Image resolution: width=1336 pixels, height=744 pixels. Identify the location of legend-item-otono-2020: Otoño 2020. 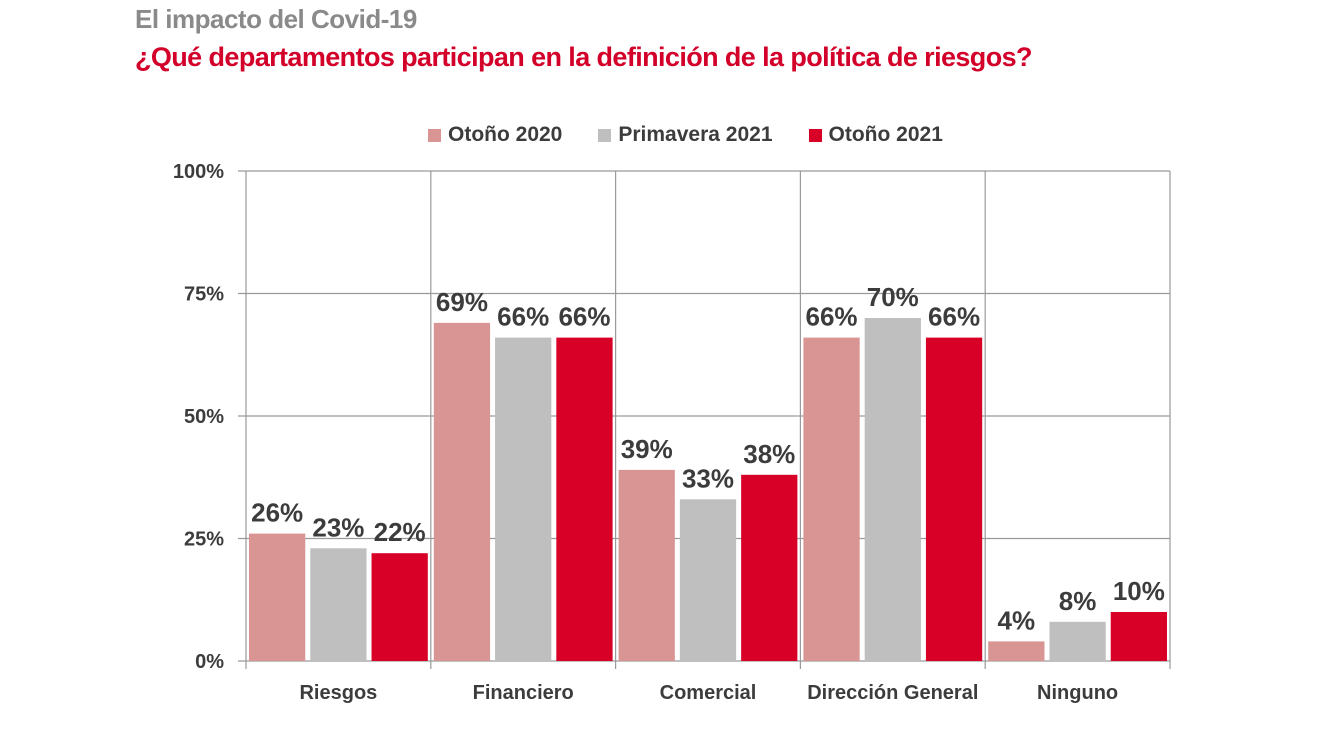
(495, 135).